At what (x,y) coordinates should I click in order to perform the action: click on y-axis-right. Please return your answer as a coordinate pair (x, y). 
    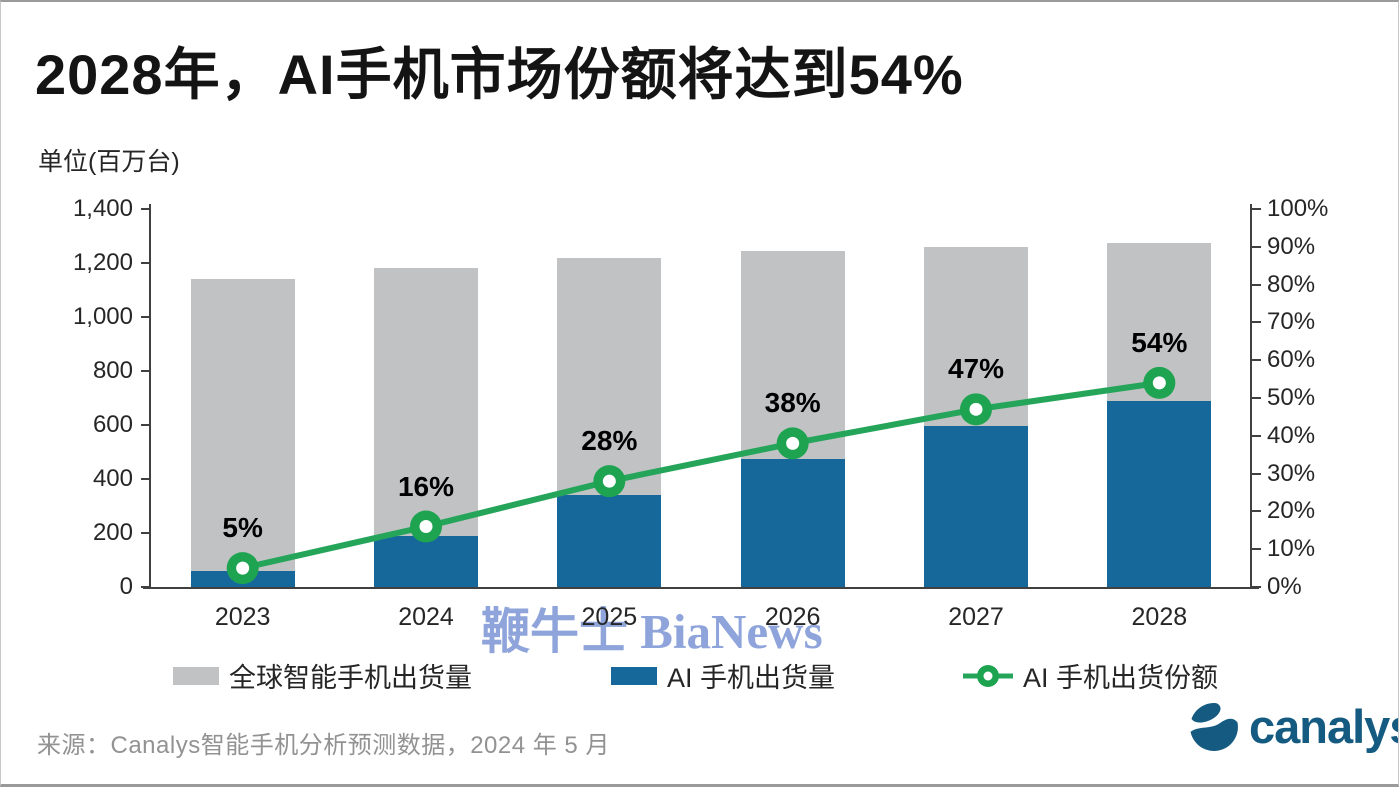
    Looking at the image, I should click on (1251, 395).